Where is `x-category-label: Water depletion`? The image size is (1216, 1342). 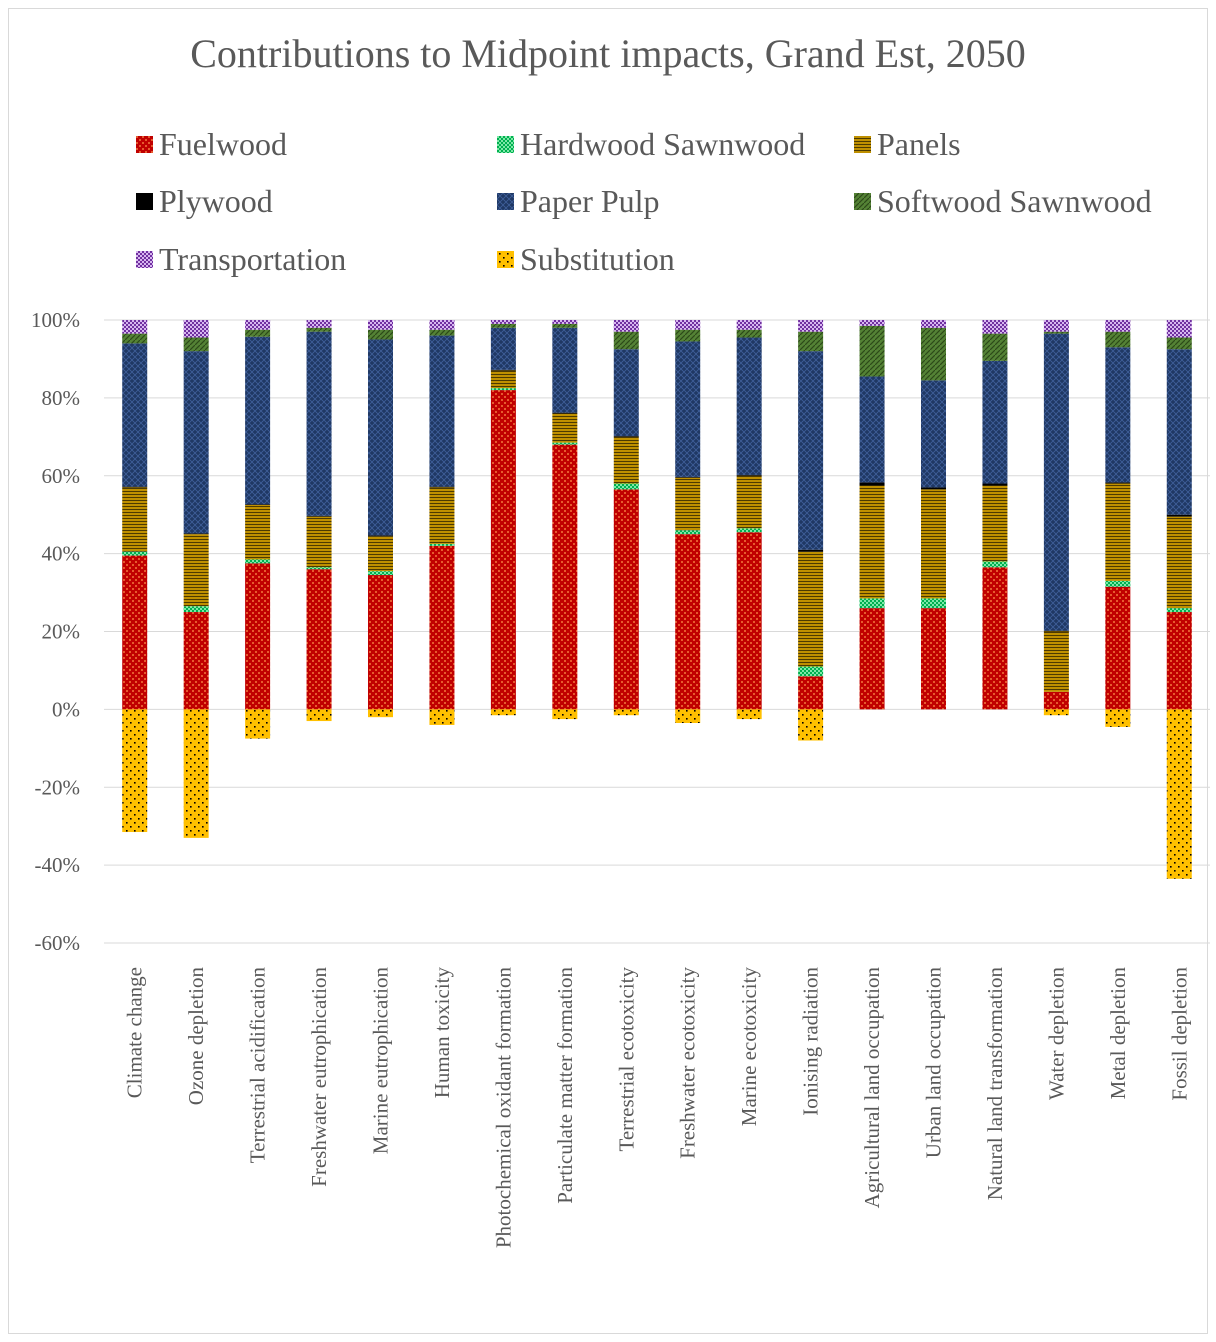
x-category-label: Water depletion is located at coordinates (1056, 1034).